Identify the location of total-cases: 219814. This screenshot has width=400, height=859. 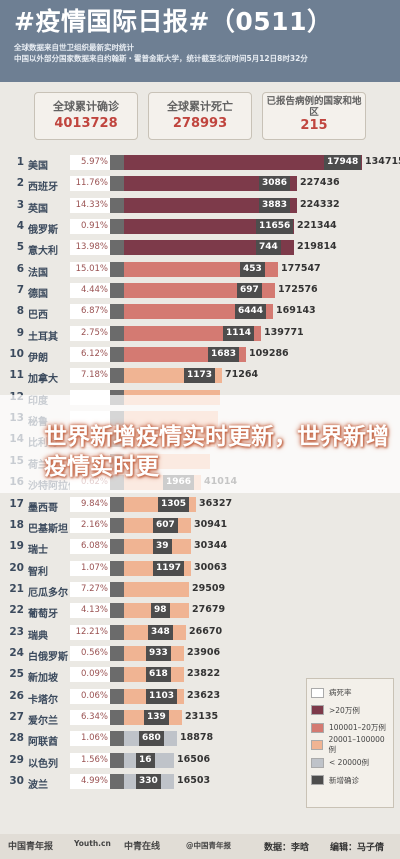
(317, 247).